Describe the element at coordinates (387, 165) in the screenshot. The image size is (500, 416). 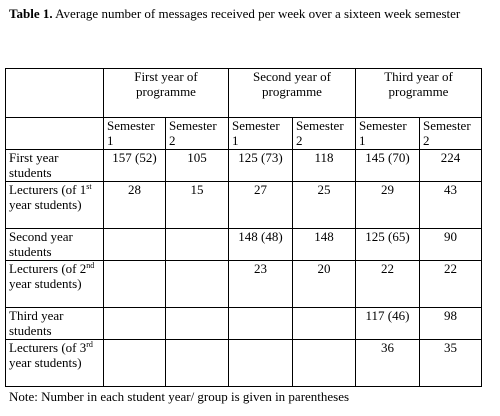
I see `table-cell: 145 (70)` at that location.